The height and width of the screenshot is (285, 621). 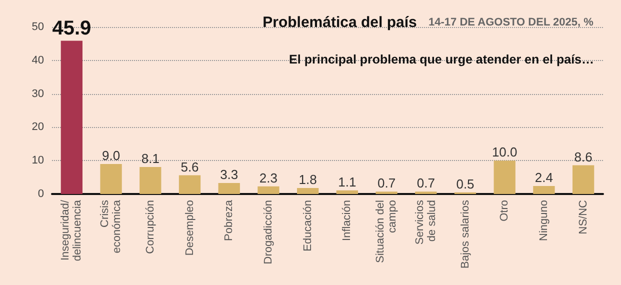 What do you see at coordinates (511, 22) in the screenshot?
I see `annotation: 14-17 DE AGOSTO DEL 2025, %` at bounding box center [511, 22].